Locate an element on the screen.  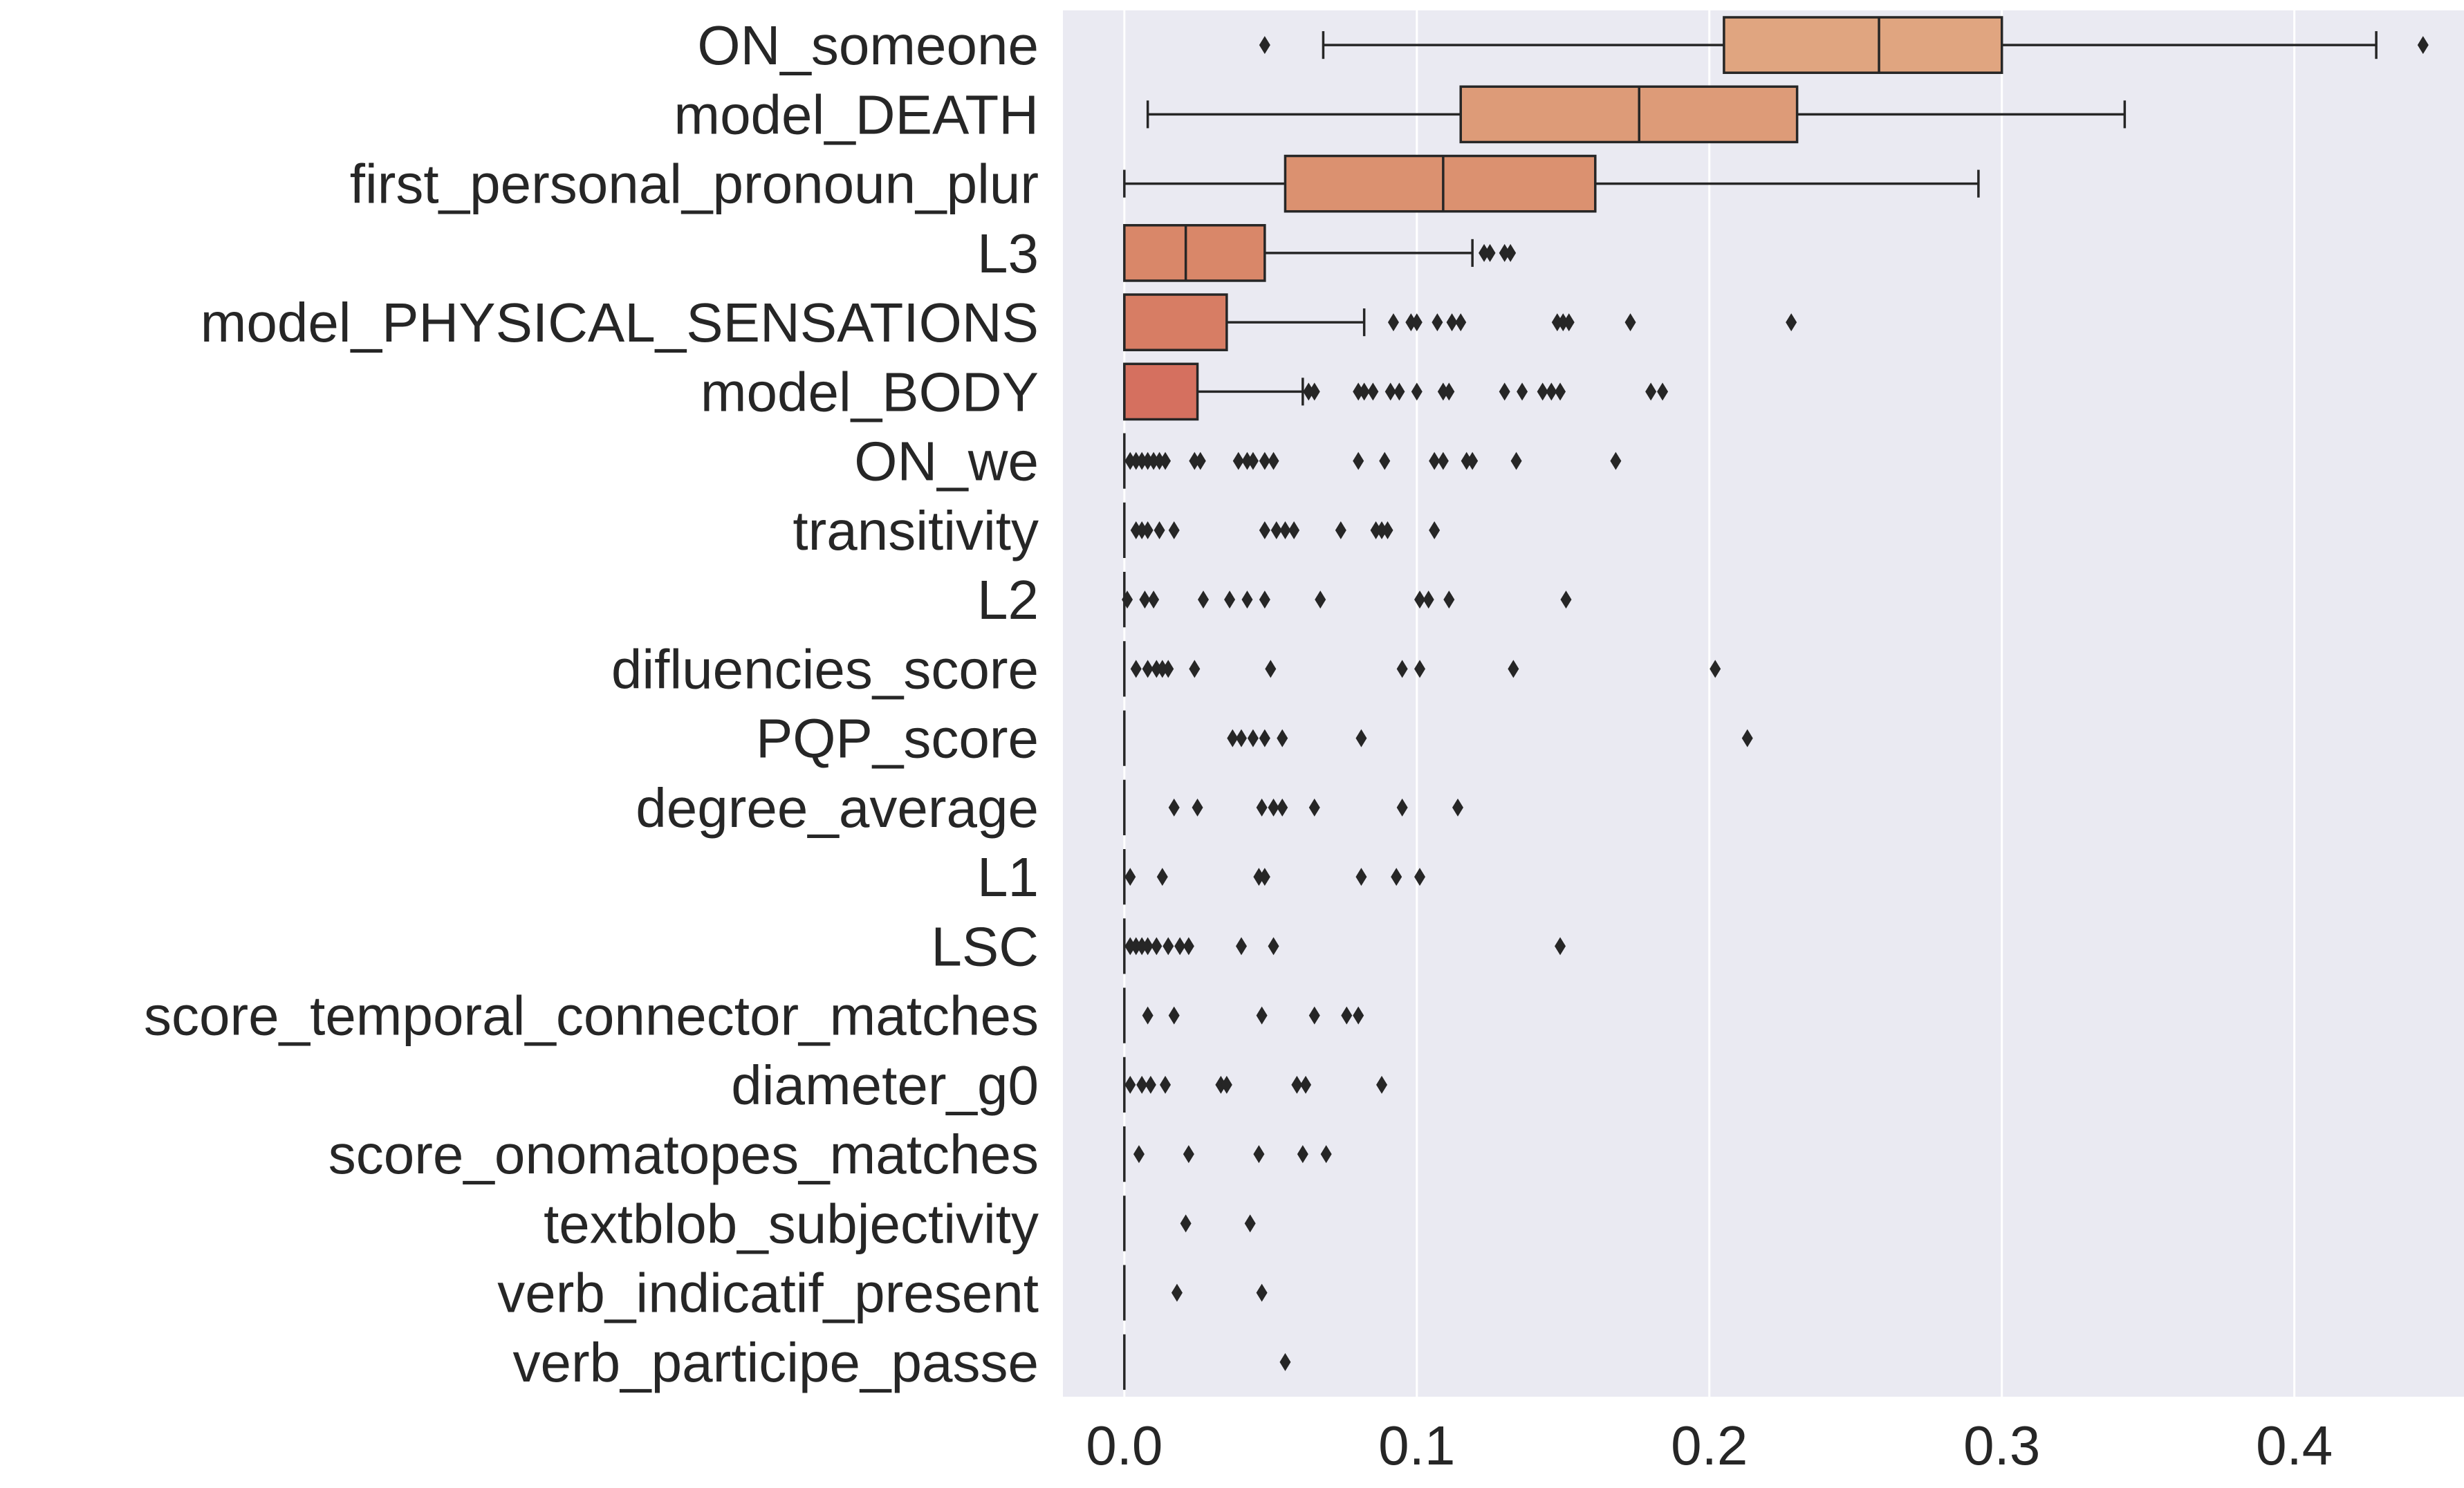
y-tick-label: degree_average is located at coordinates (837, 808).